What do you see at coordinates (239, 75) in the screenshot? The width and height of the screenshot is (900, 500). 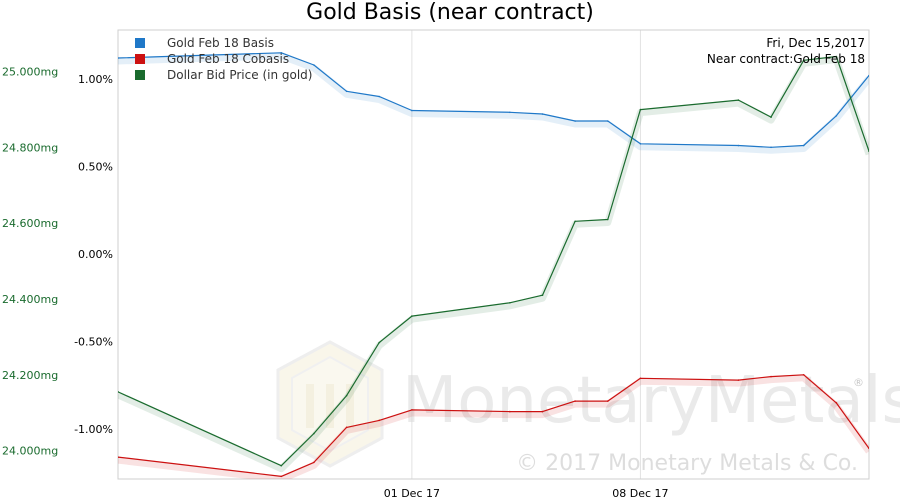 I see `legend-label-dollar-bid: Dollar Bid Price (in gold)` at bounding box center [239, 75].